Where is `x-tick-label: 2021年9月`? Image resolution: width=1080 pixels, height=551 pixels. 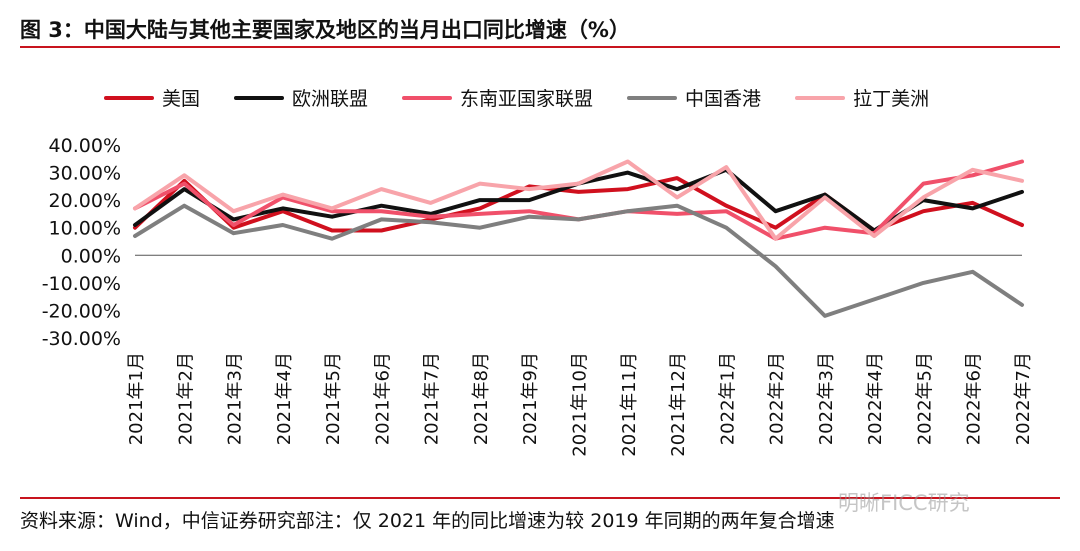
x-tick-label: 2021年9月 is located at coordinates (530, 398).